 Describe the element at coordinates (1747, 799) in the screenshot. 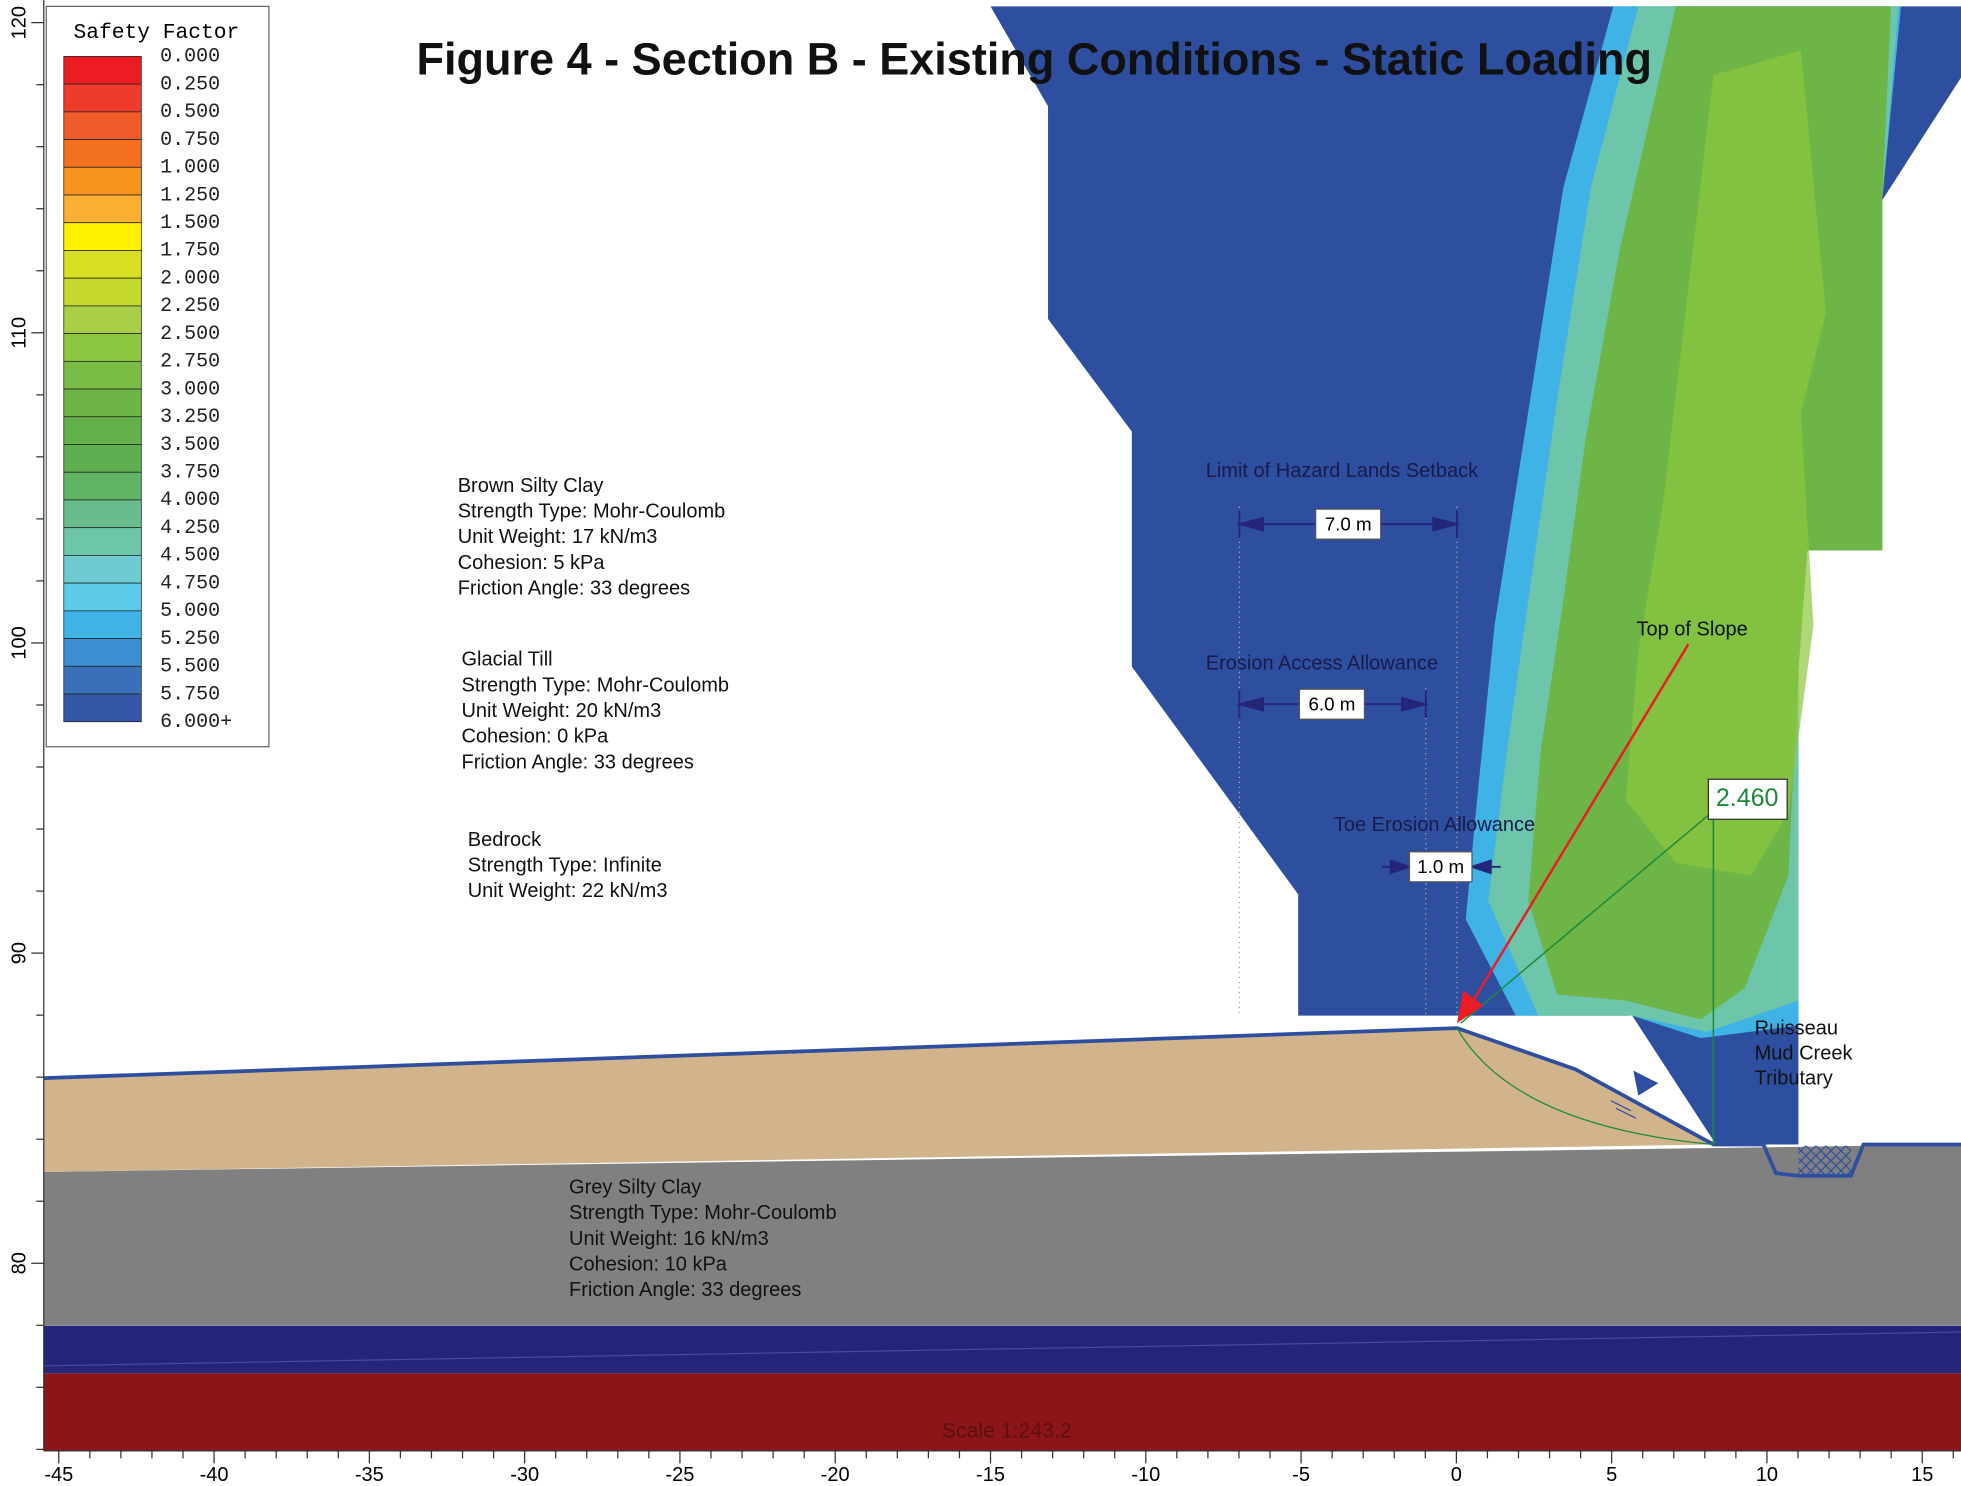

I see `safety-factor-box` at that location.